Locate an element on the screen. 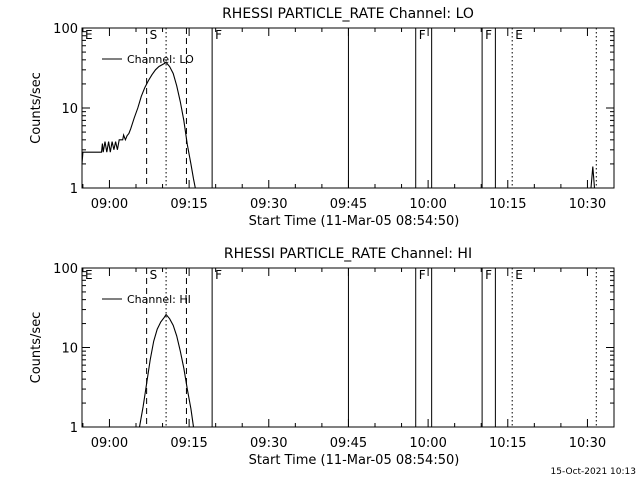 The width and height of the screenshot is (640, 480). series-line is located at coordinates (166, 370).